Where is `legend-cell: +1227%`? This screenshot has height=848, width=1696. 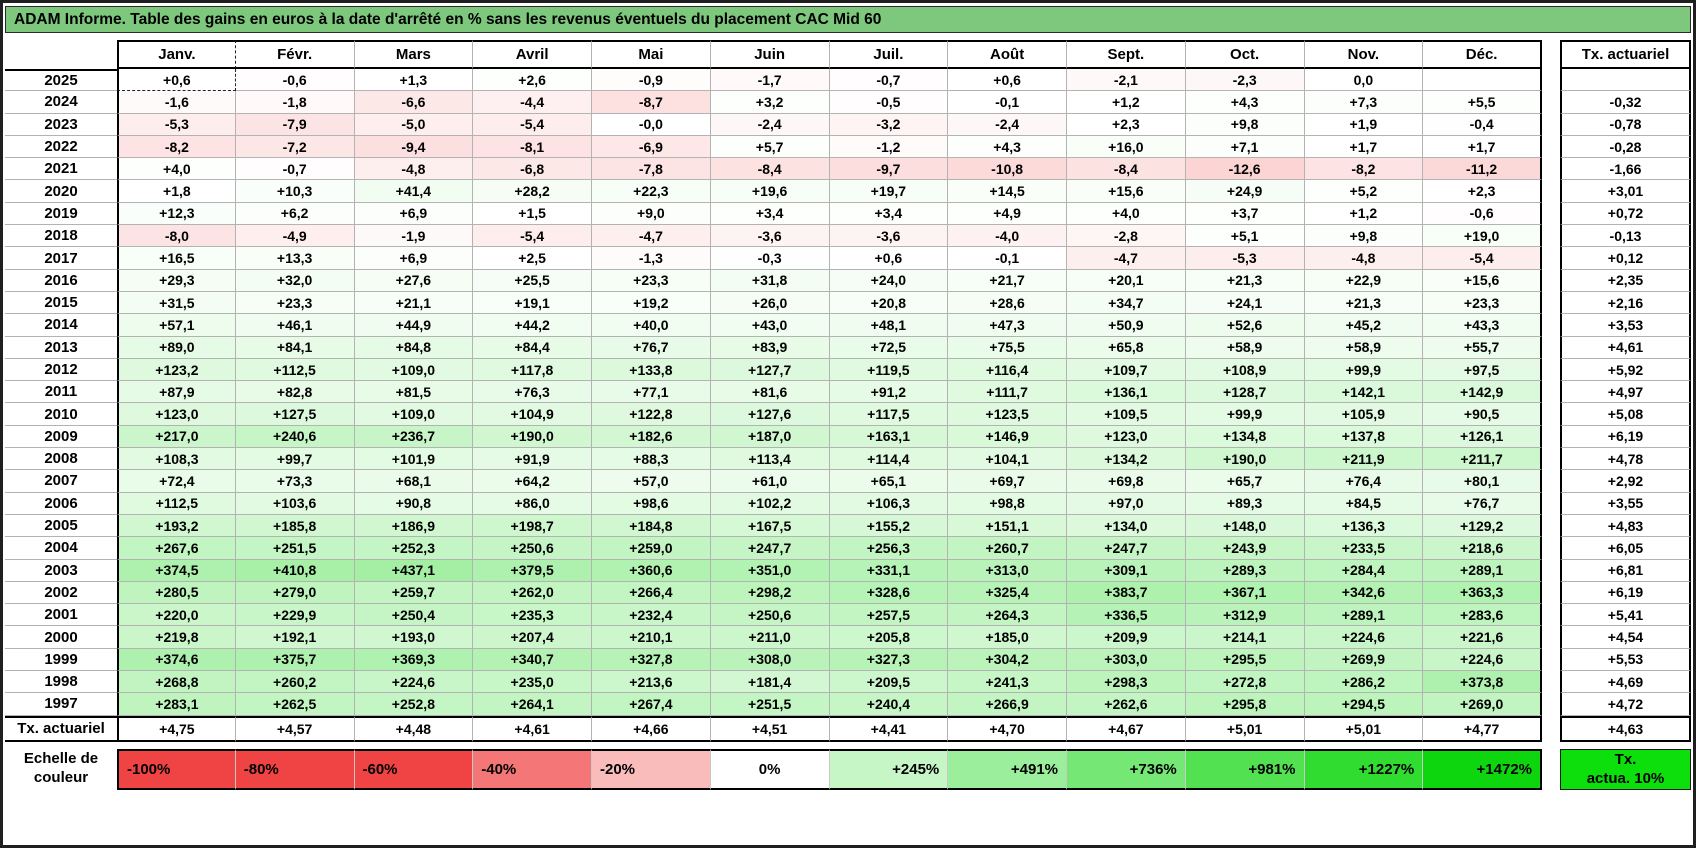
legend-cell: +1227% is located at coordinates (1364, 769).